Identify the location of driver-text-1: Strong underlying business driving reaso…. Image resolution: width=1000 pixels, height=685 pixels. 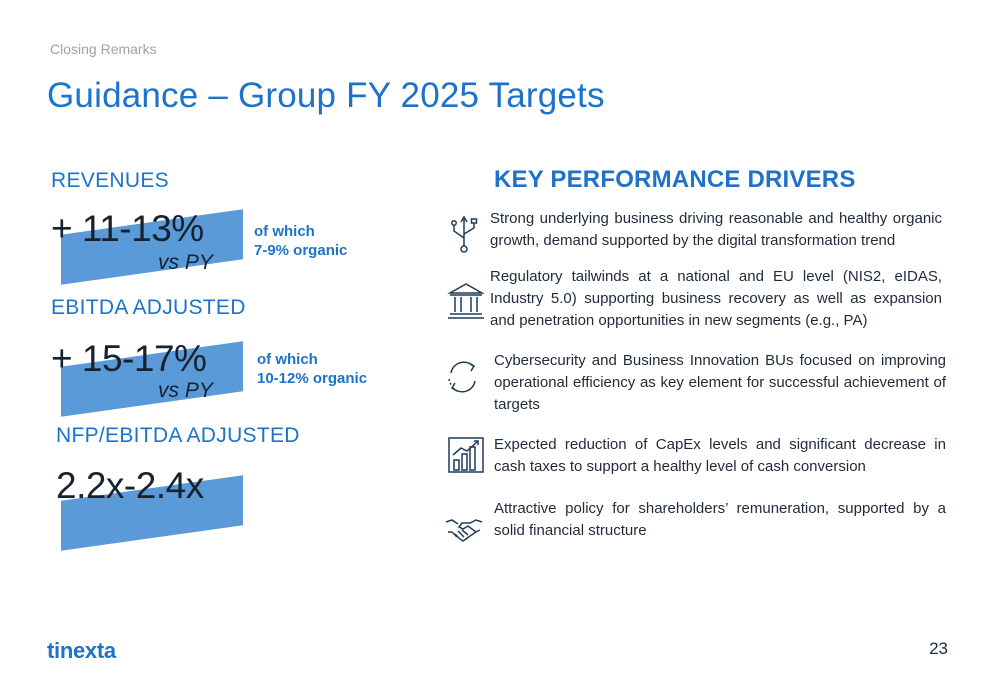
(716, 229).